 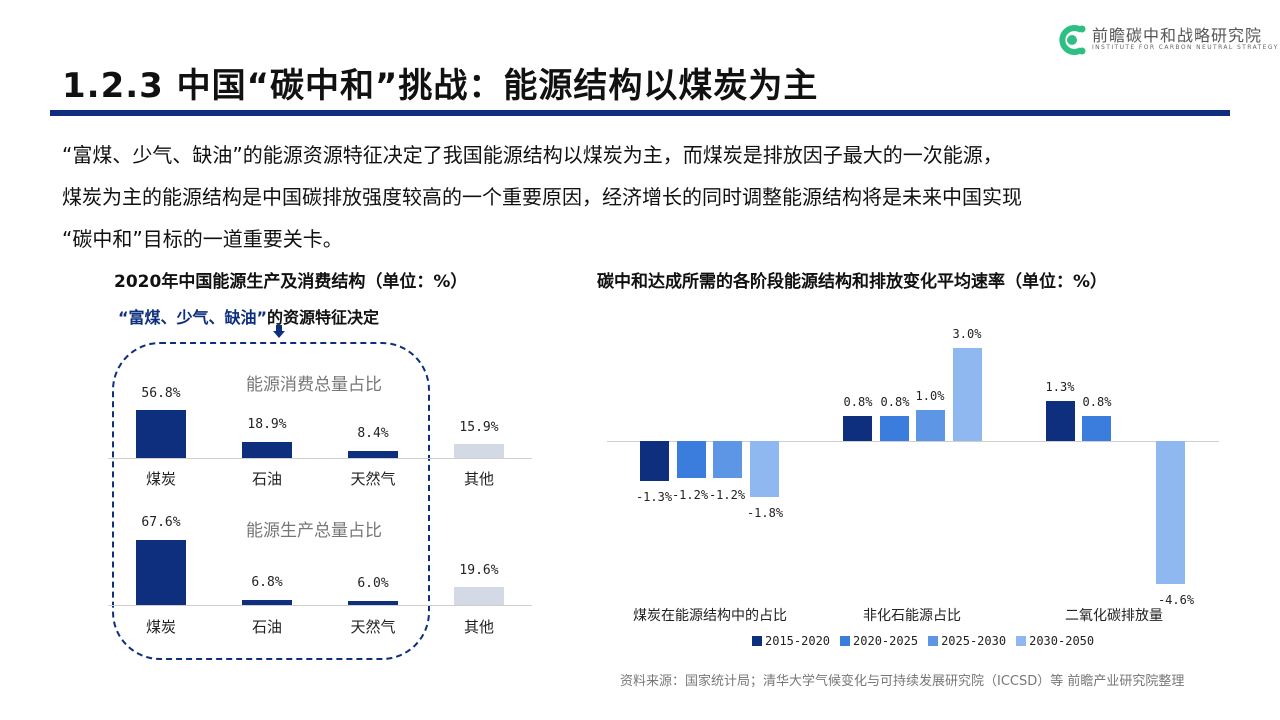 What do you see at coordinates (479, 596) in the screenshot?
I see `bar-other-production` at bounding box center [479, 596].